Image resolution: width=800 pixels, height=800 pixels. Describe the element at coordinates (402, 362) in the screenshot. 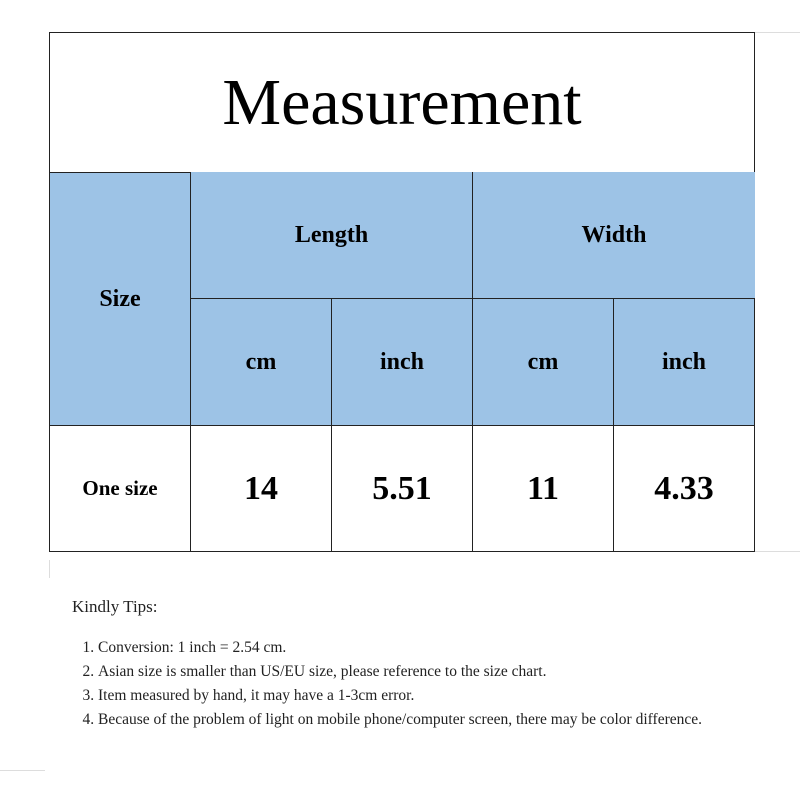

I see `header-length-inch: inch` at that location.